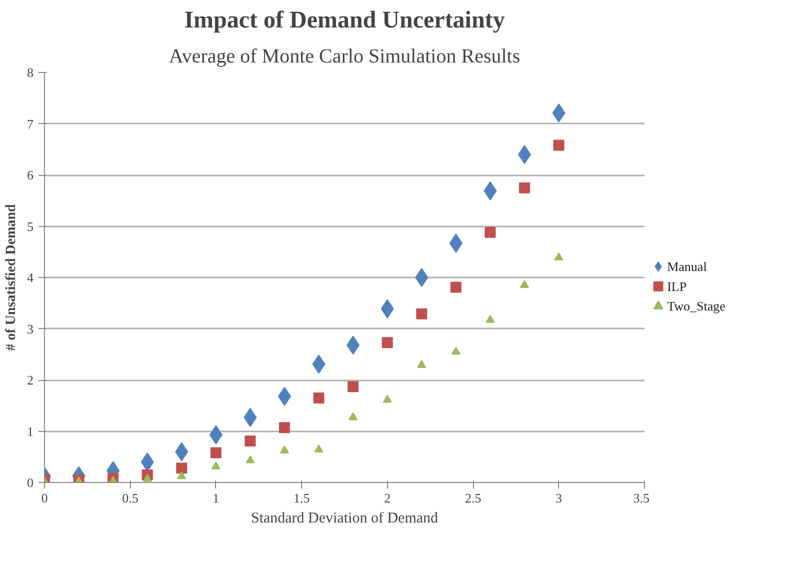 Image resolution: width=807 pixels, height=583 pixels. What do you see at coordinates (30, 175) in the screenshot?
I see `y-tick-label: 6` at bounding box center [30, 175].